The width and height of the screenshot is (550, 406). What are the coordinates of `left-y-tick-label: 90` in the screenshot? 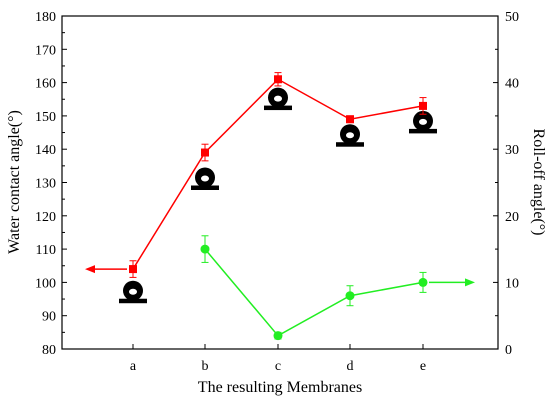 It's located at (49, 317).